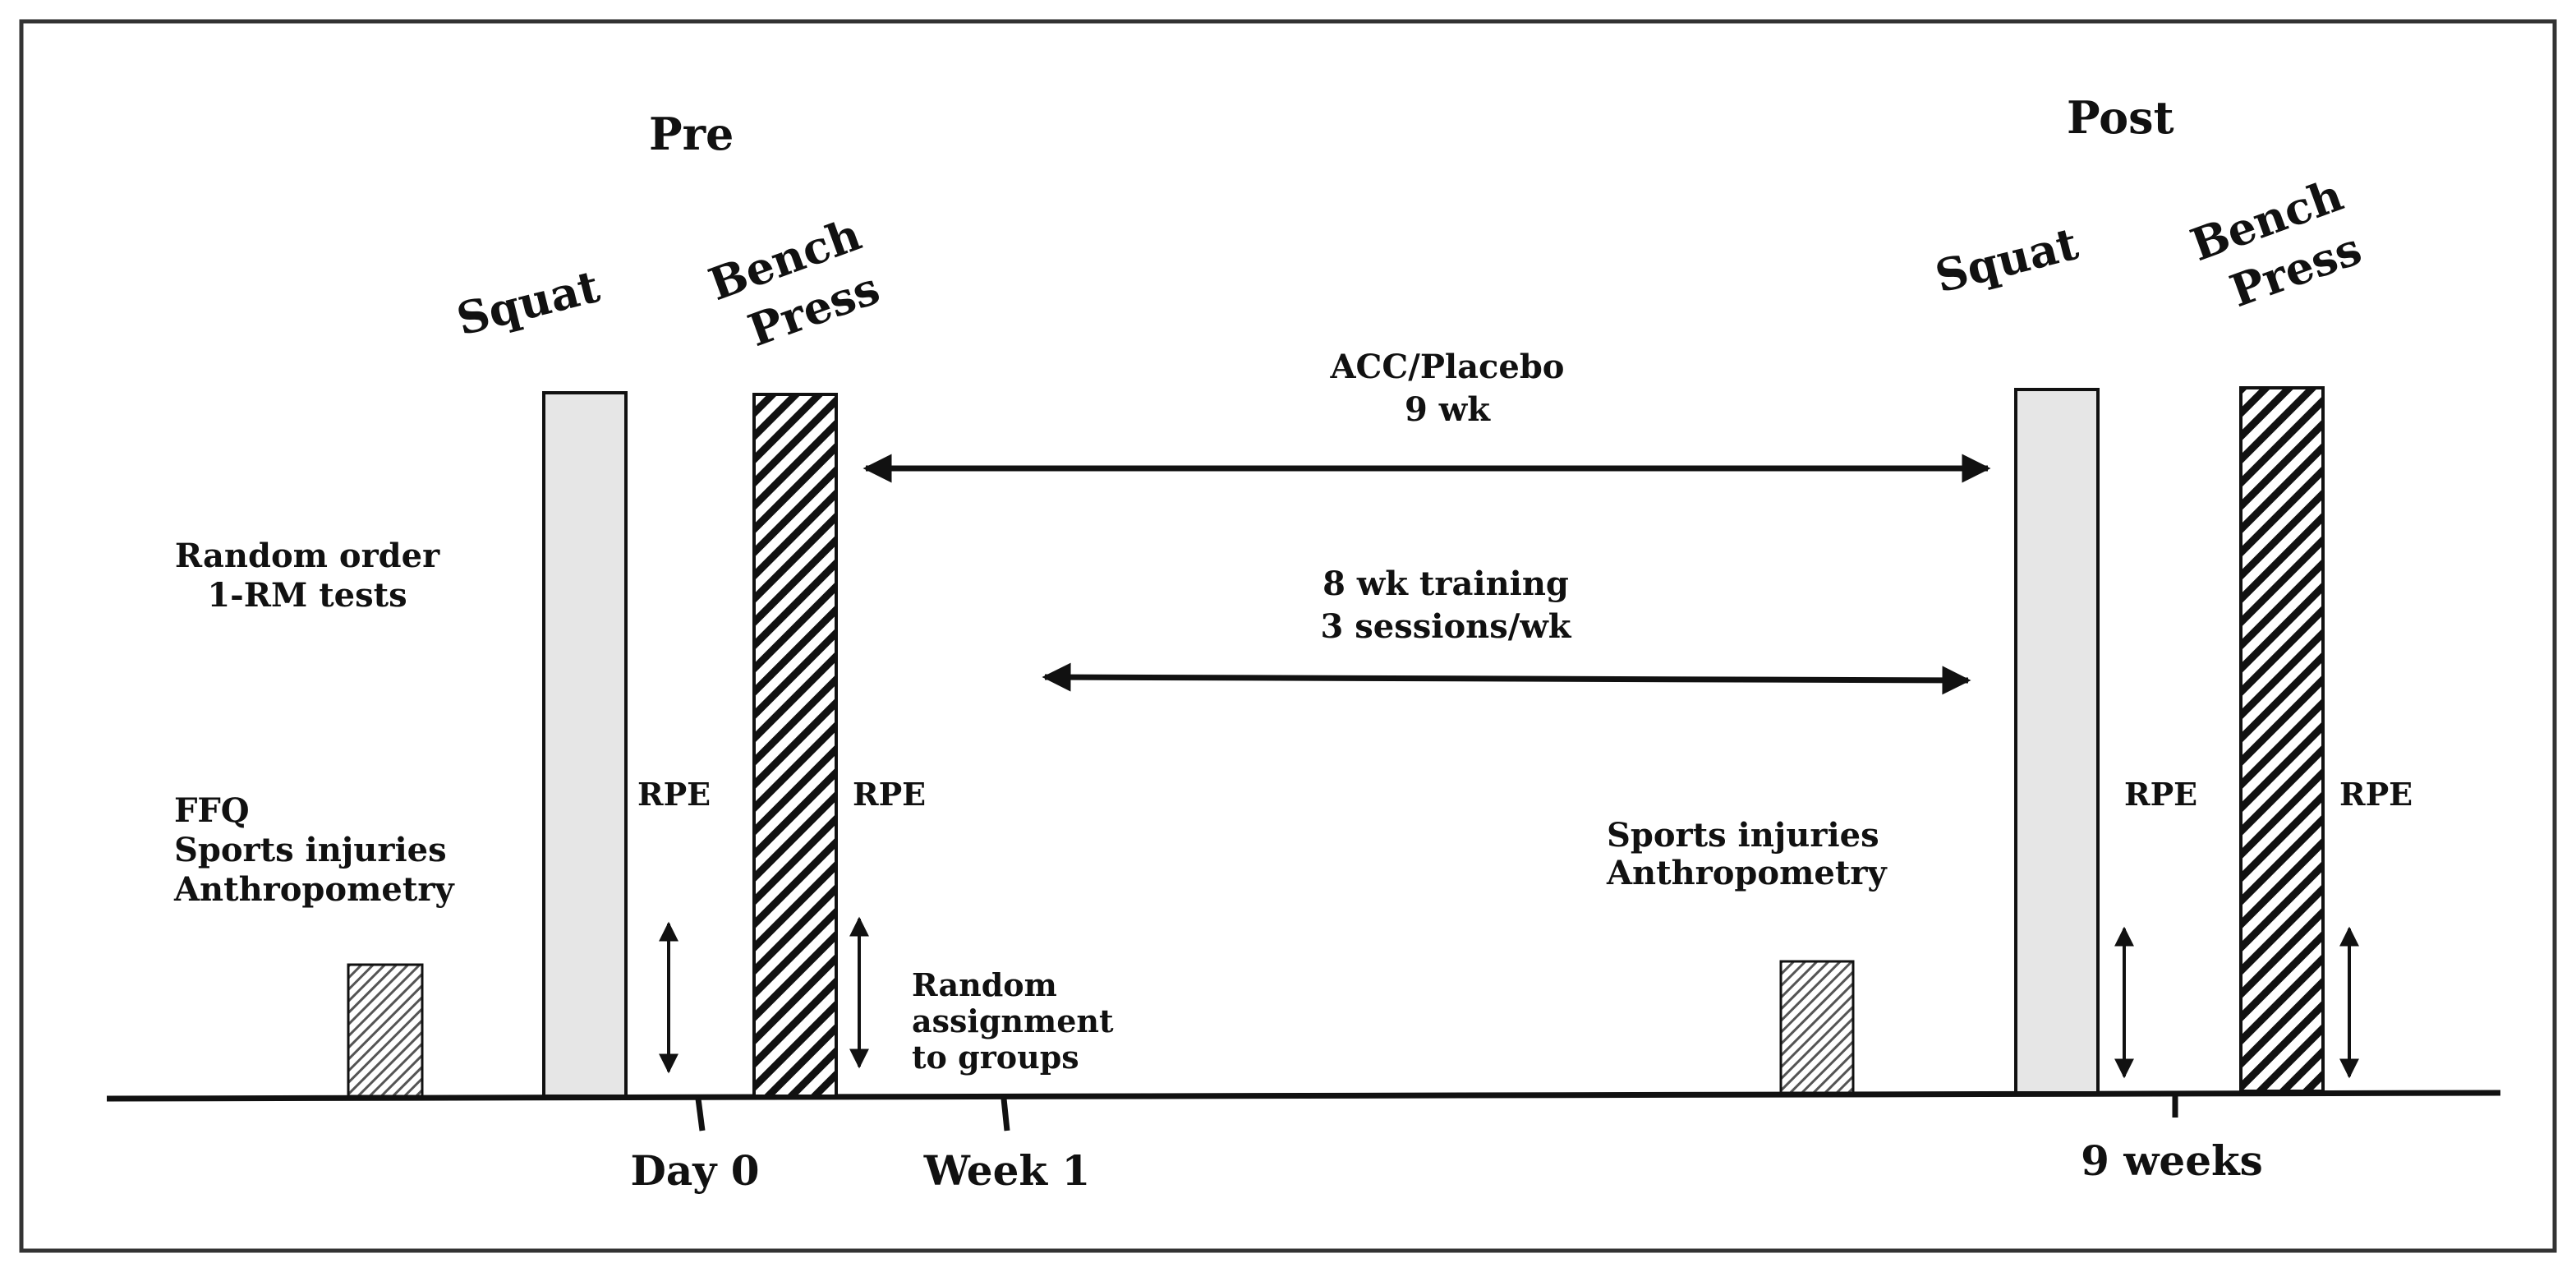 The height and width of the screenshot is (1272, 2576). I want to click on timeline-axis, so click(1303, 1096).